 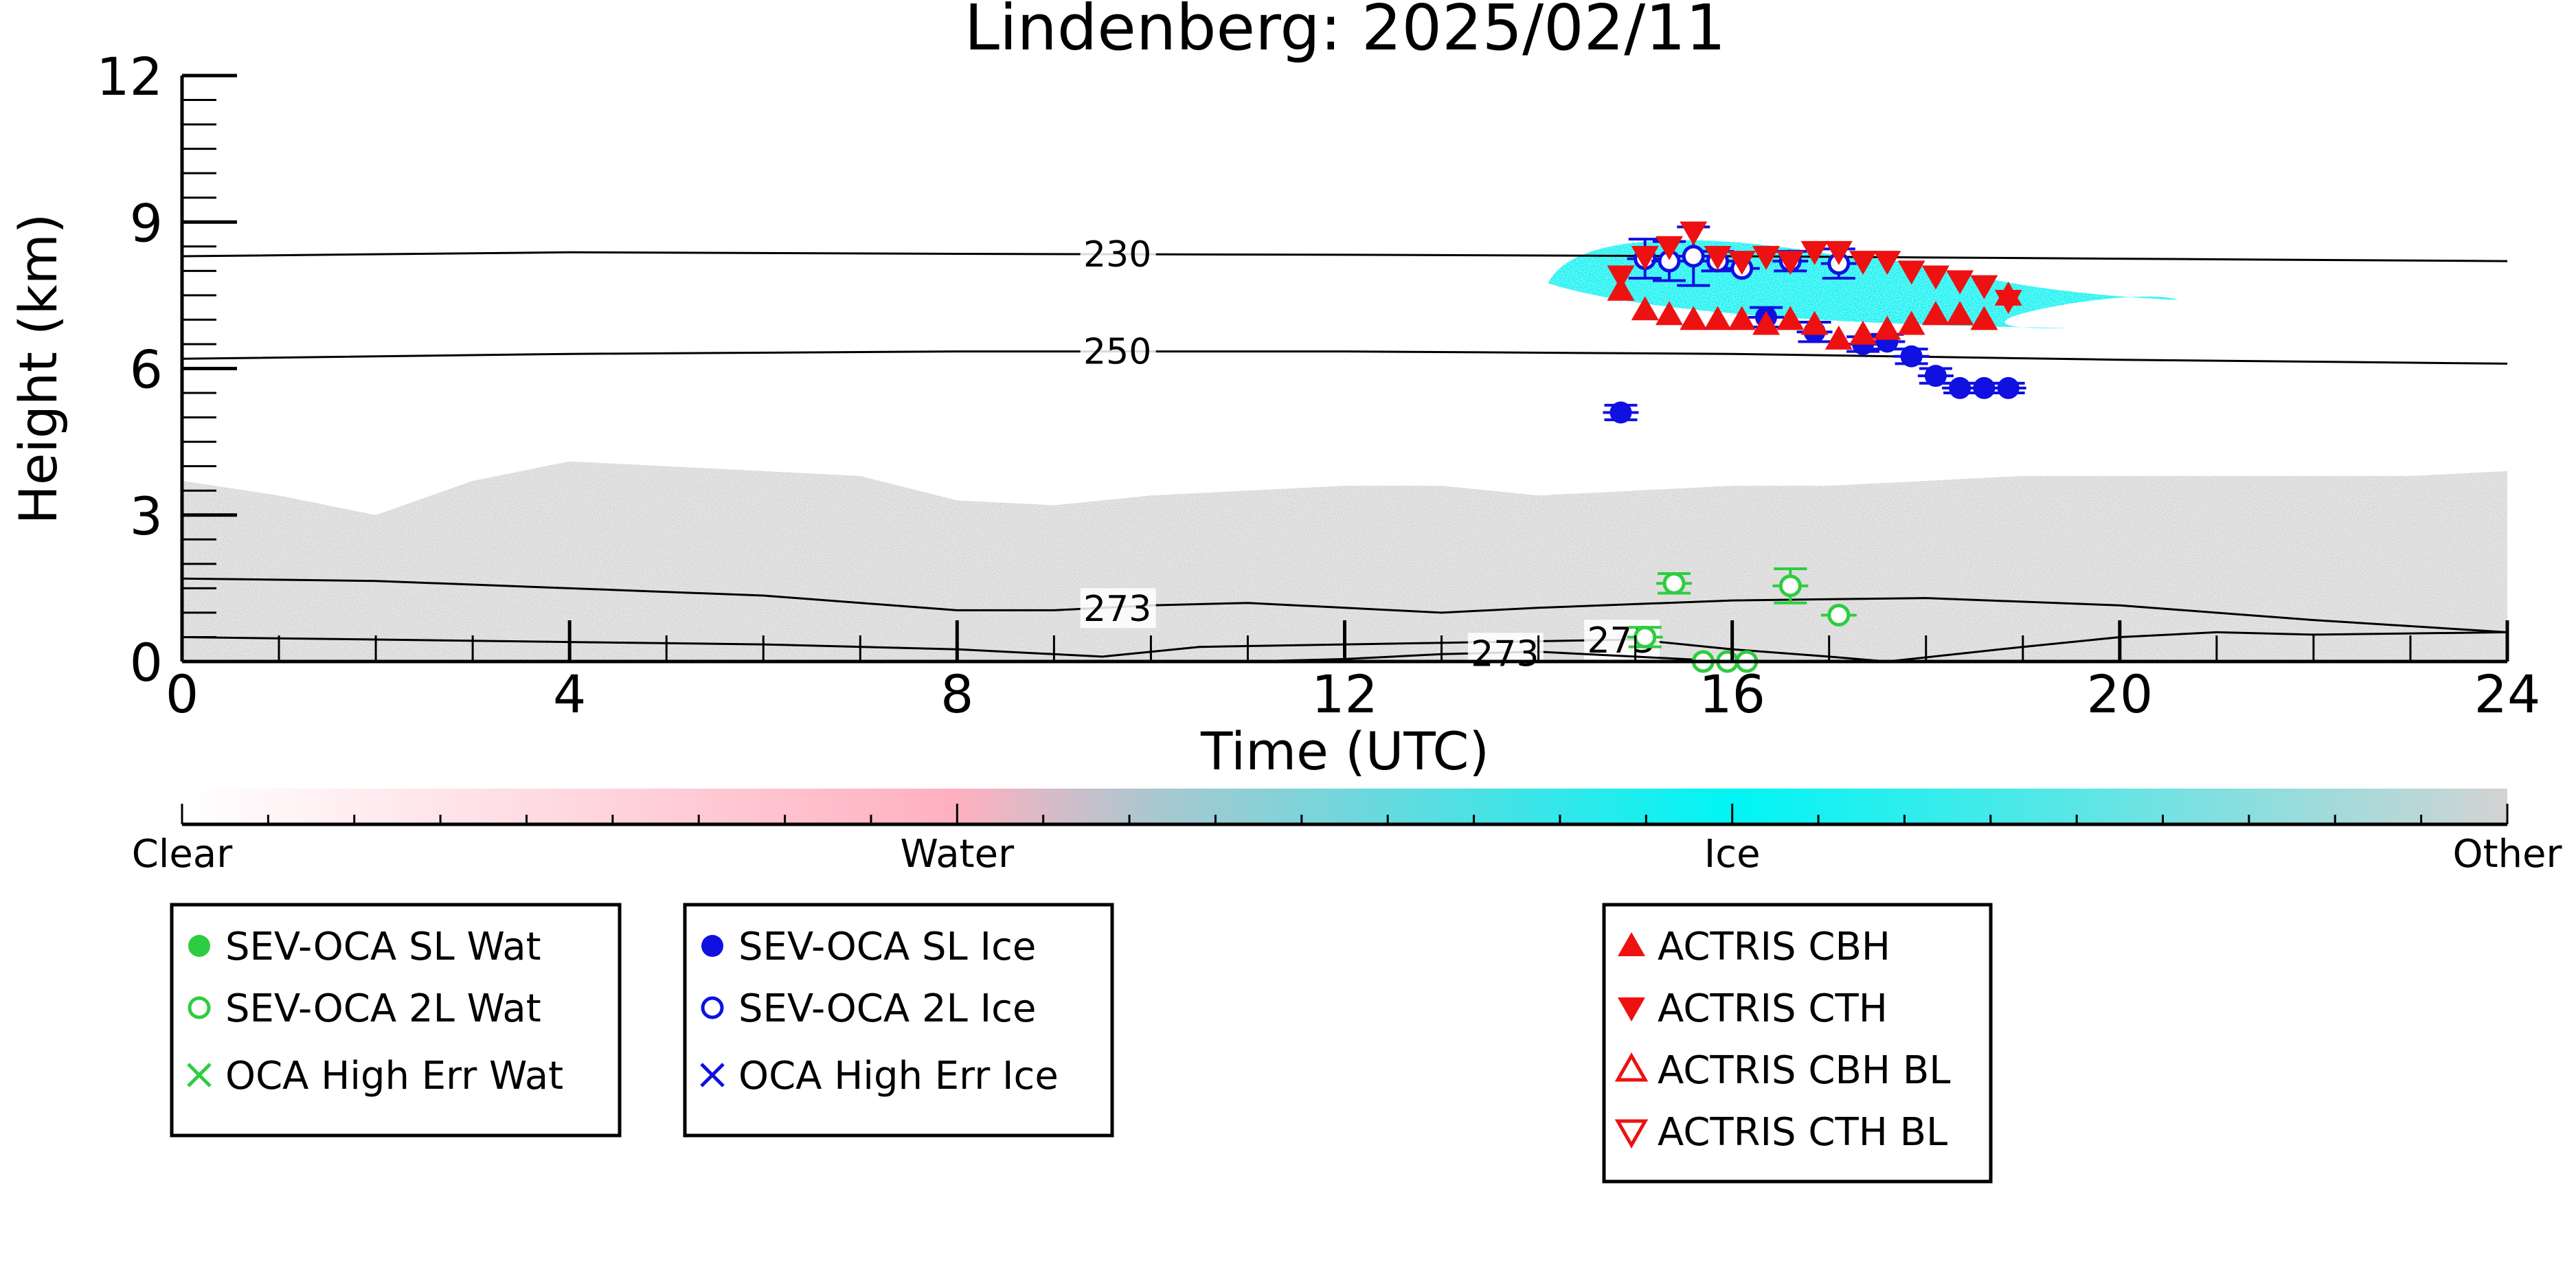 What do you see at coordinates (1802, 1132) in the screenshot?
I see `legend-label: ACTRIS CTH BL` at bounding box center [1802, 1132].